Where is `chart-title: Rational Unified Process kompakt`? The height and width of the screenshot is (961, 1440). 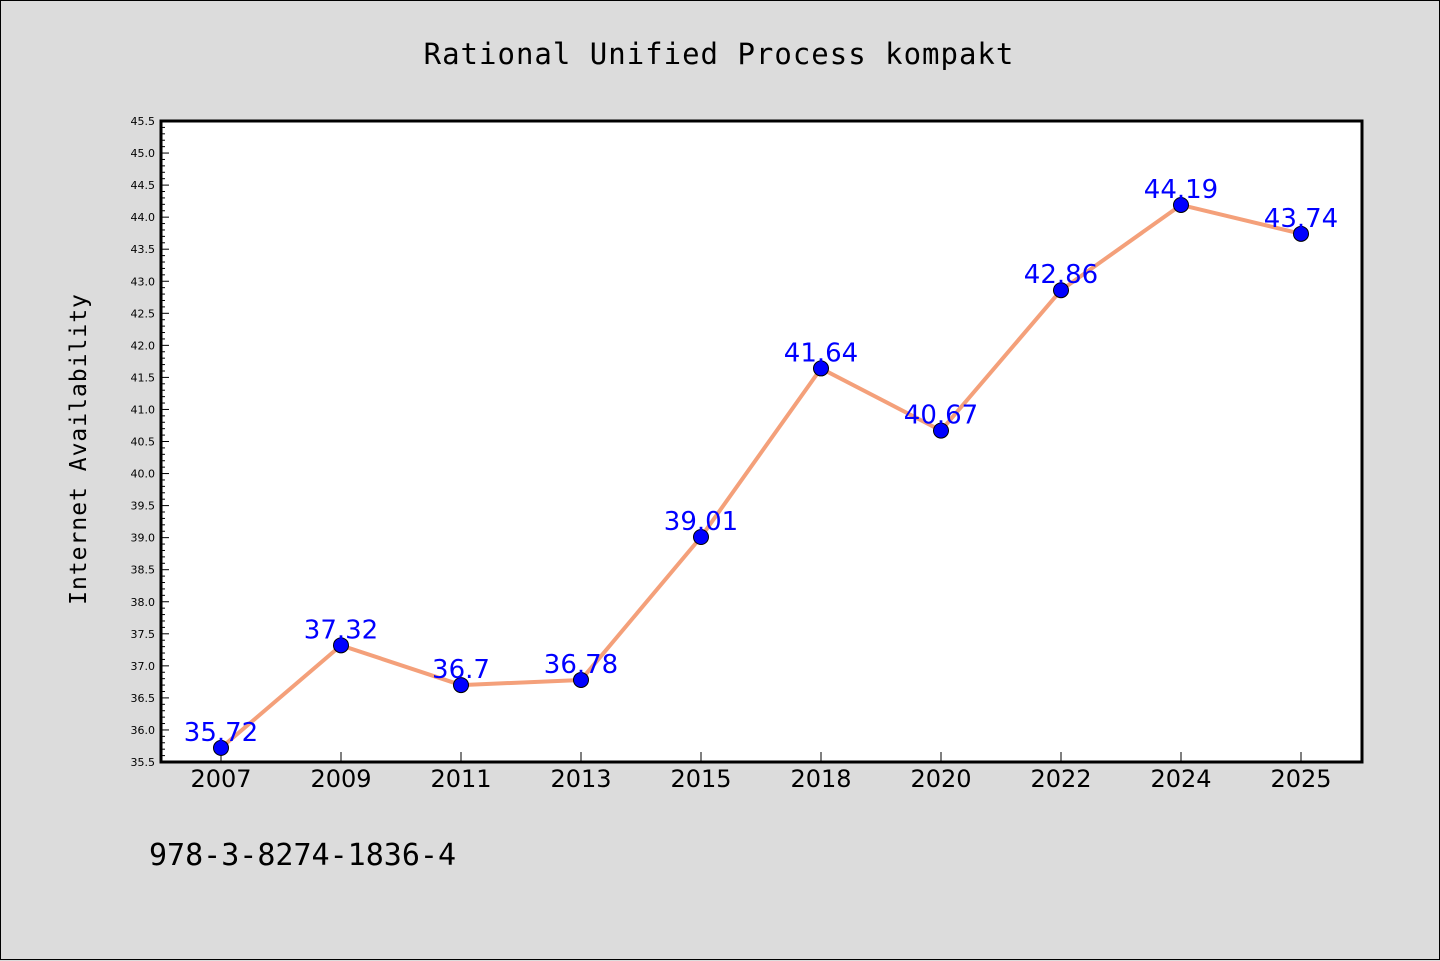
chart-title: Rational Unified Process kompakt is located at coordinates (719, 54).